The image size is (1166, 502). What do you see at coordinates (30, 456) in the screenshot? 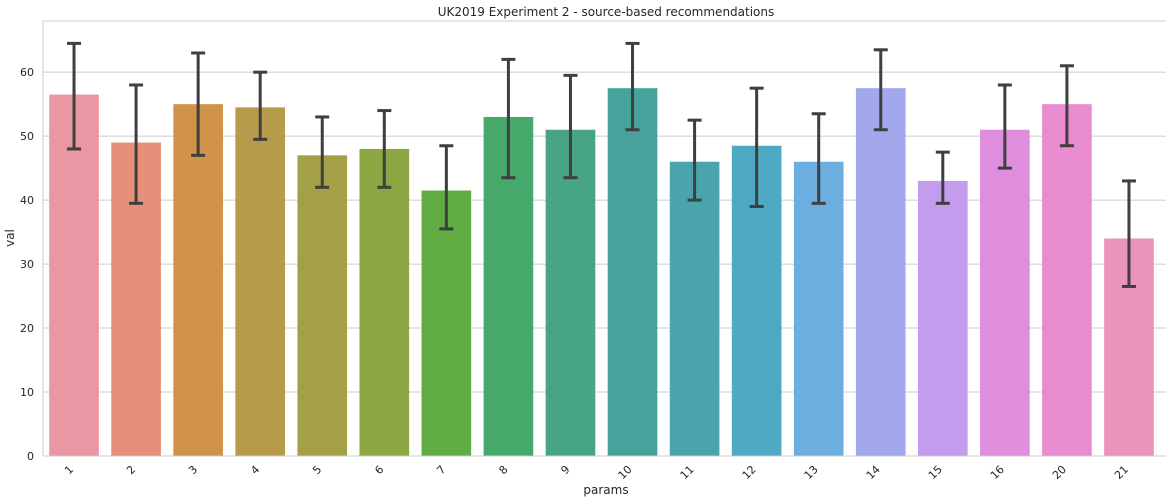
I see `y-tick-label: 0` at bounding box center [30, 456].